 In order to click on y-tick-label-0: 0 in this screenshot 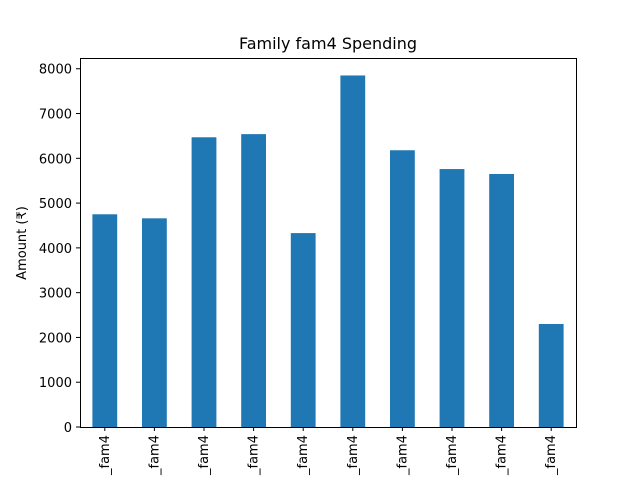, I will do `click(68, 428)`.